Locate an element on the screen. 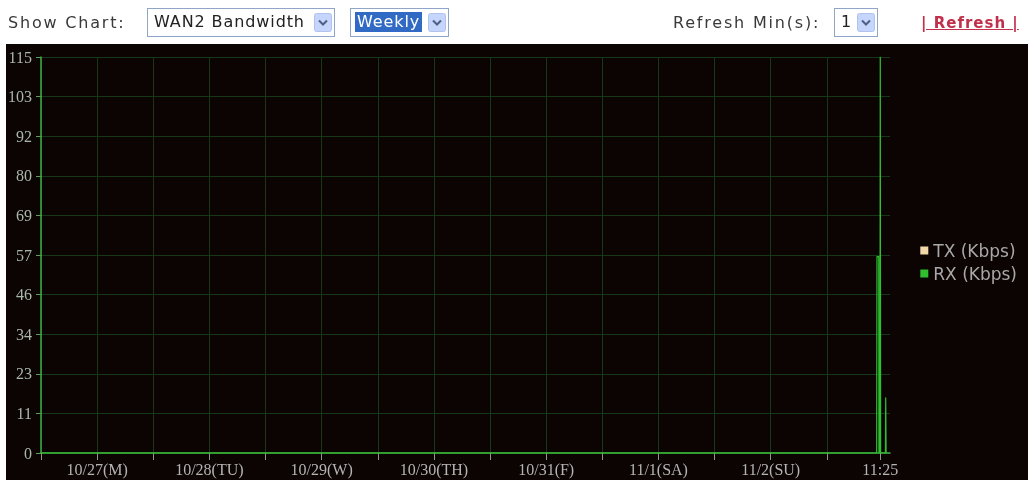 The height and width of the screenshot is (484, 1028). y-tick-label: 57 is located at coordinates (24, 255).